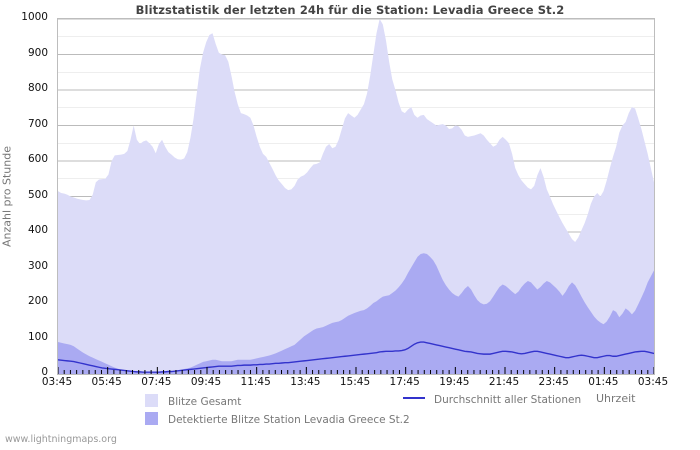 This screenshot has width=700, height=450. What do you see at coordinates (37, 265) in the screenshot?
I see `y-tick-label: 300` at bounding box center [37, 265].